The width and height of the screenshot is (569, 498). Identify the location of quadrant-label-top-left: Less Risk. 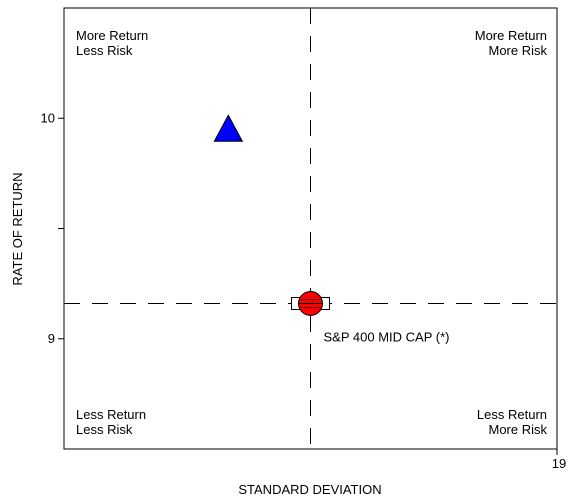
(104, 50).